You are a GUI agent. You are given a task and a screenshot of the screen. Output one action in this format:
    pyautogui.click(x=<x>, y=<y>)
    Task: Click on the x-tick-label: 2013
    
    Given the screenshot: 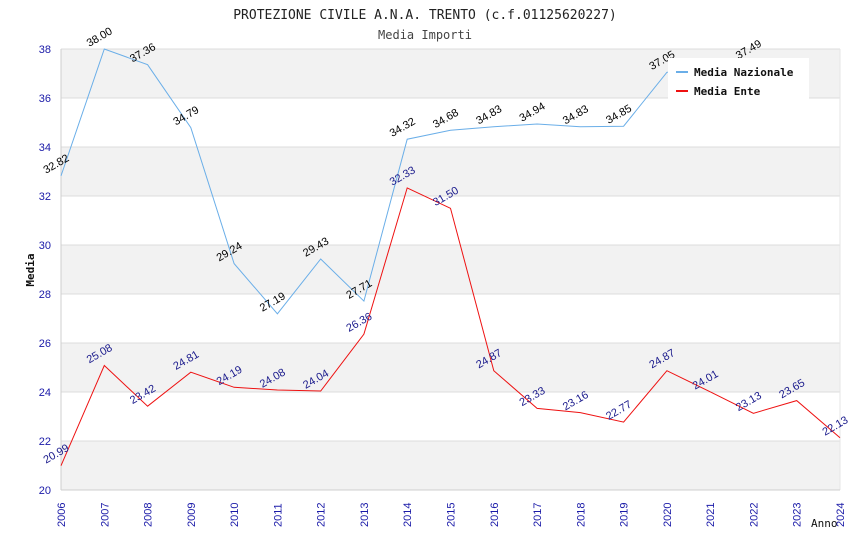 What is the action you would take?
    pyautogui.click(x=365, y=515)
    